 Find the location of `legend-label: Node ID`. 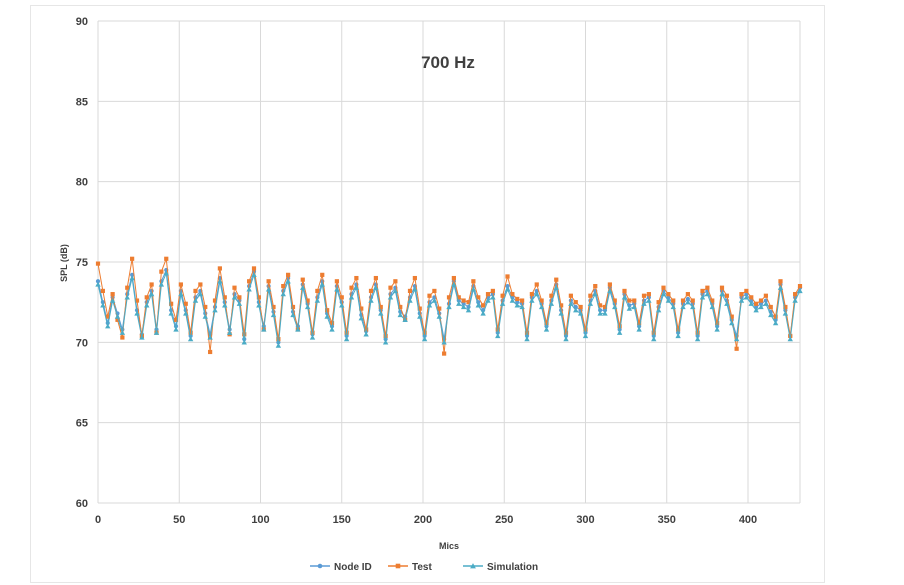

legend-label: Node ID is located at coordinates (353, 567).